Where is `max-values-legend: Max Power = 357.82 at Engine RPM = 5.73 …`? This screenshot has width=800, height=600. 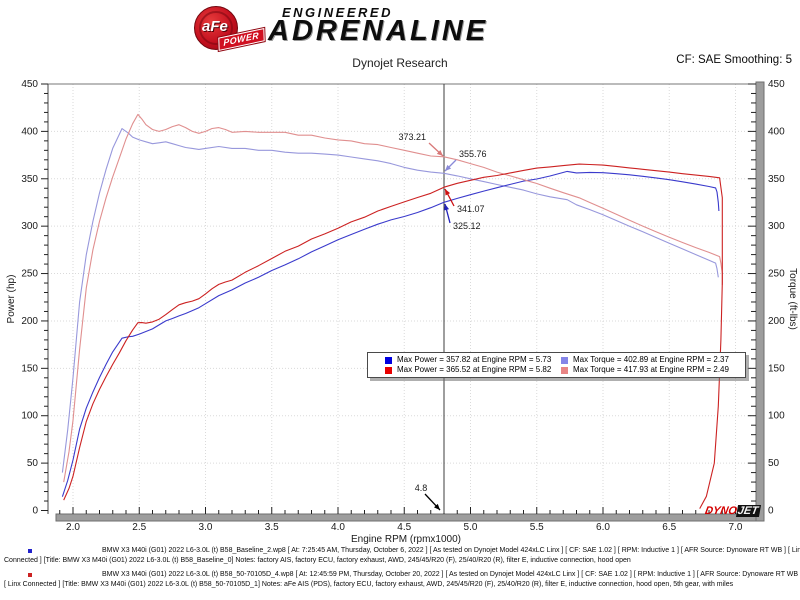
max-values-legend: Max Power = 357.82 at Engine RPM = 5.73 … is located at coordinates (556, 365).